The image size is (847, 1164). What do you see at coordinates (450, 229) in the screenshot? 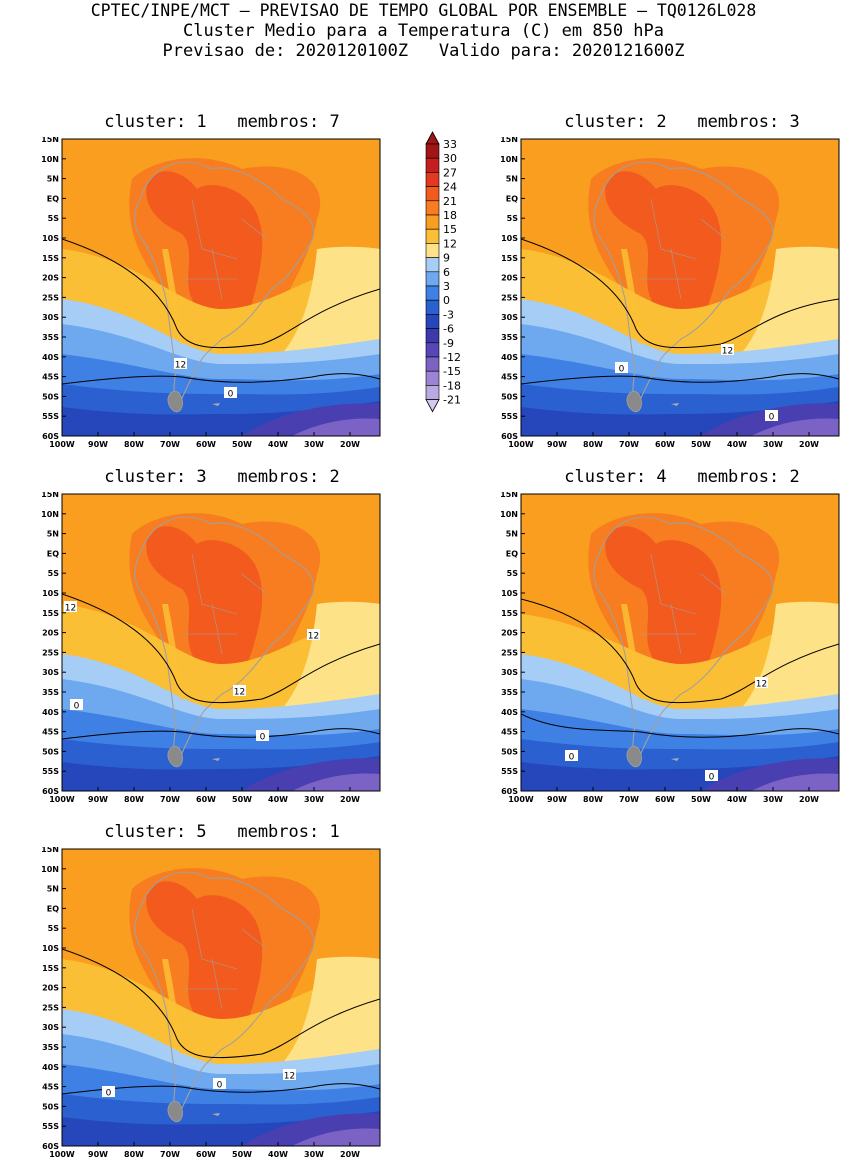
I see `colorbar-label: 15` at bounding box center [450, 229].